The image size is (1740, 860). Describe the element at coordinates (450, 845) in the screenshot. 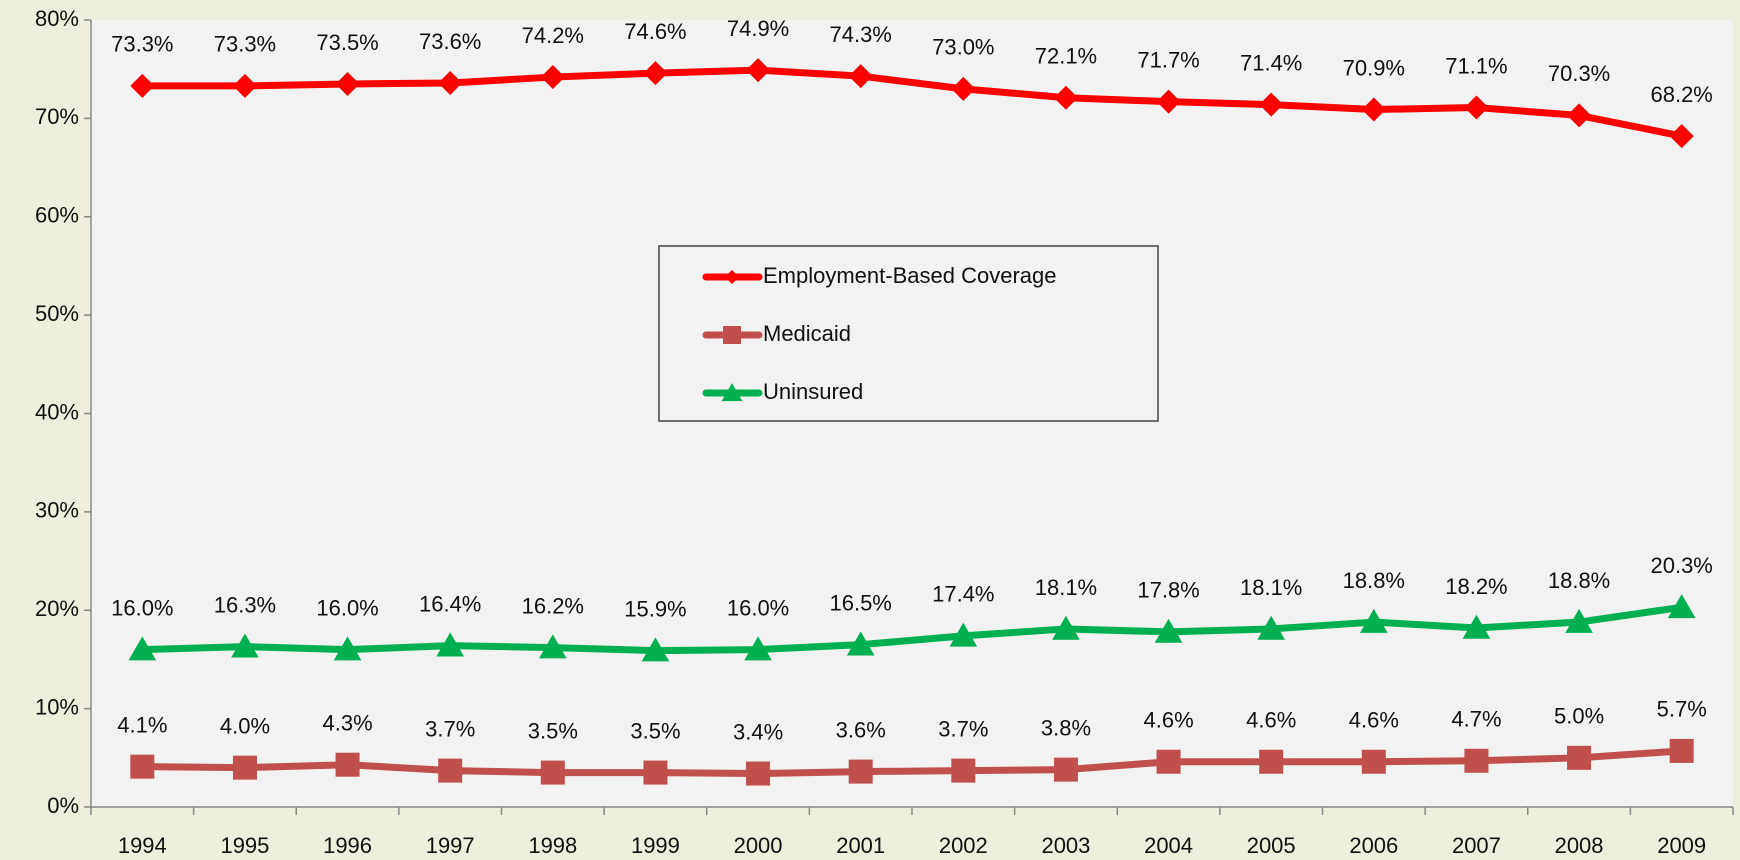

I see `x-tick-label: 1997` at that location.